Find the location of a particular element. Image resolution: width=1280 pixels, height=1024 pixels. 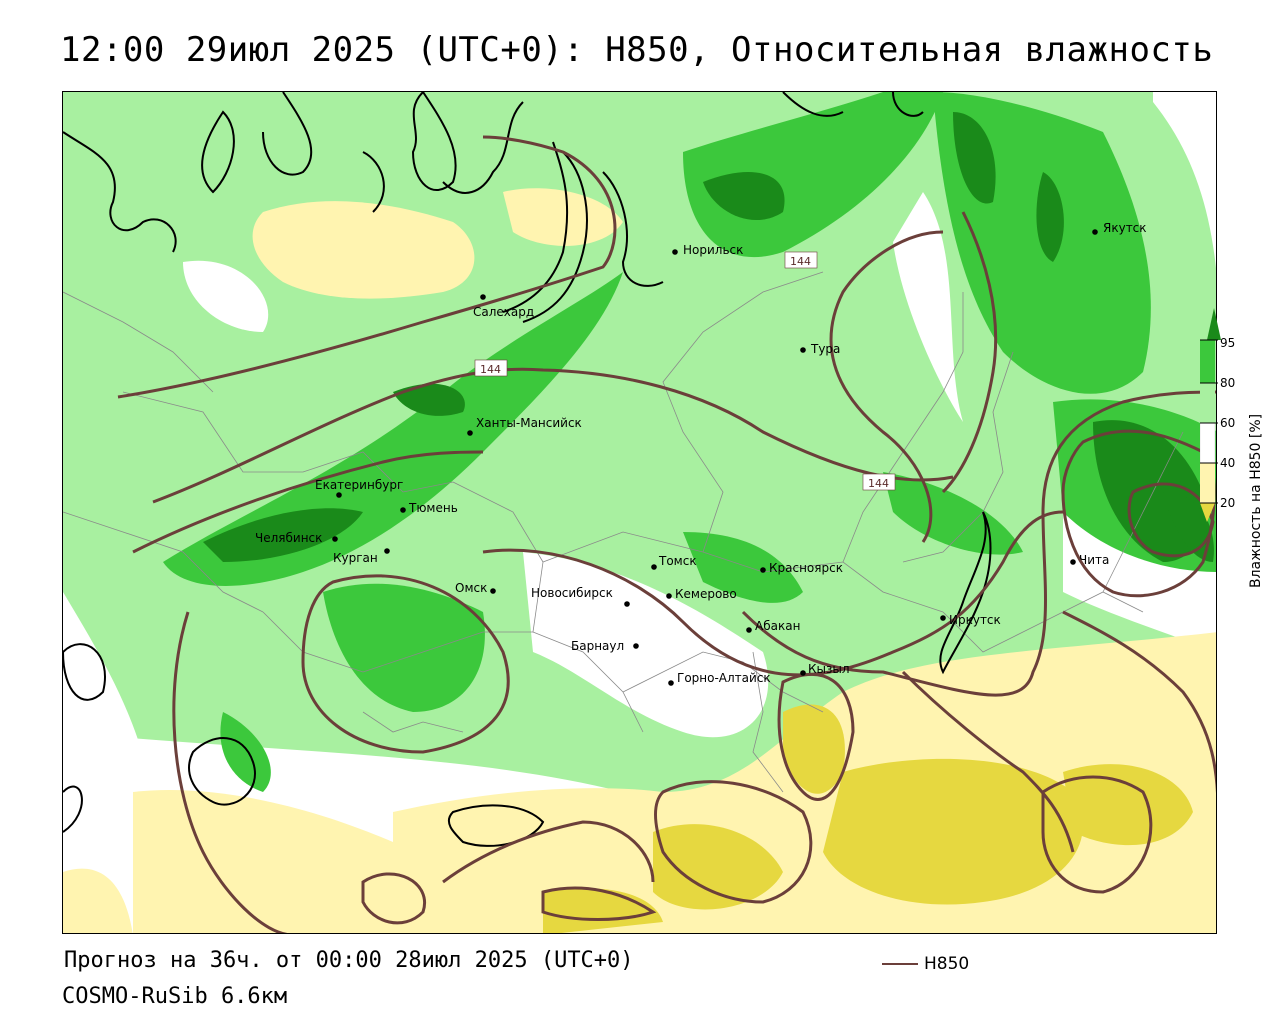

city-label-ekaterinburg: Екатеринбург is located at coordinates (359, 485).